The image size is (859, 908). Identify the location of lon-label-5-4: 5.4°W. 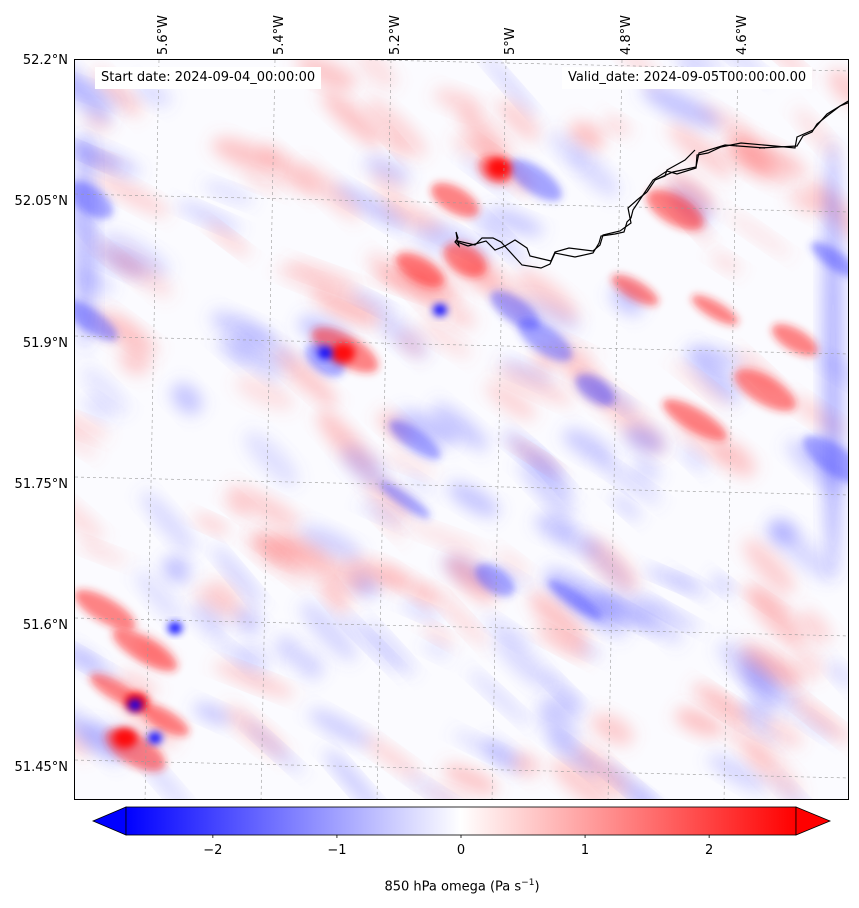
(279, 34).